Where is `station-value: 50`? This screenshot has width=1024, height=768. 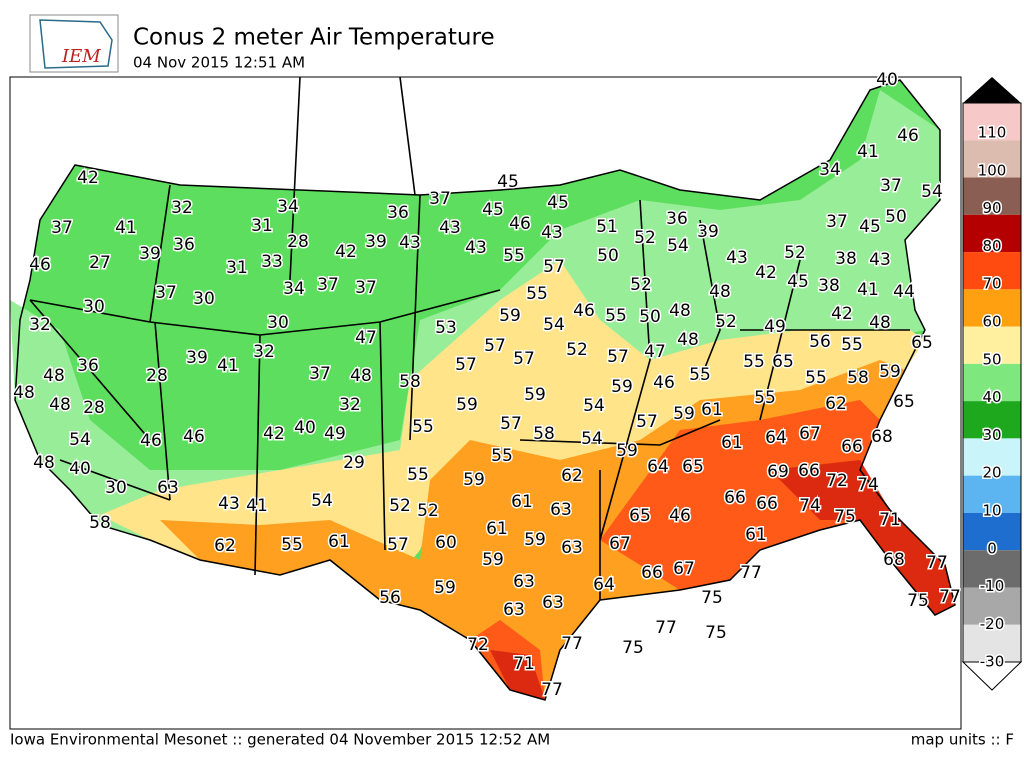 station-value: 50 is located at coordinates (896, 217).